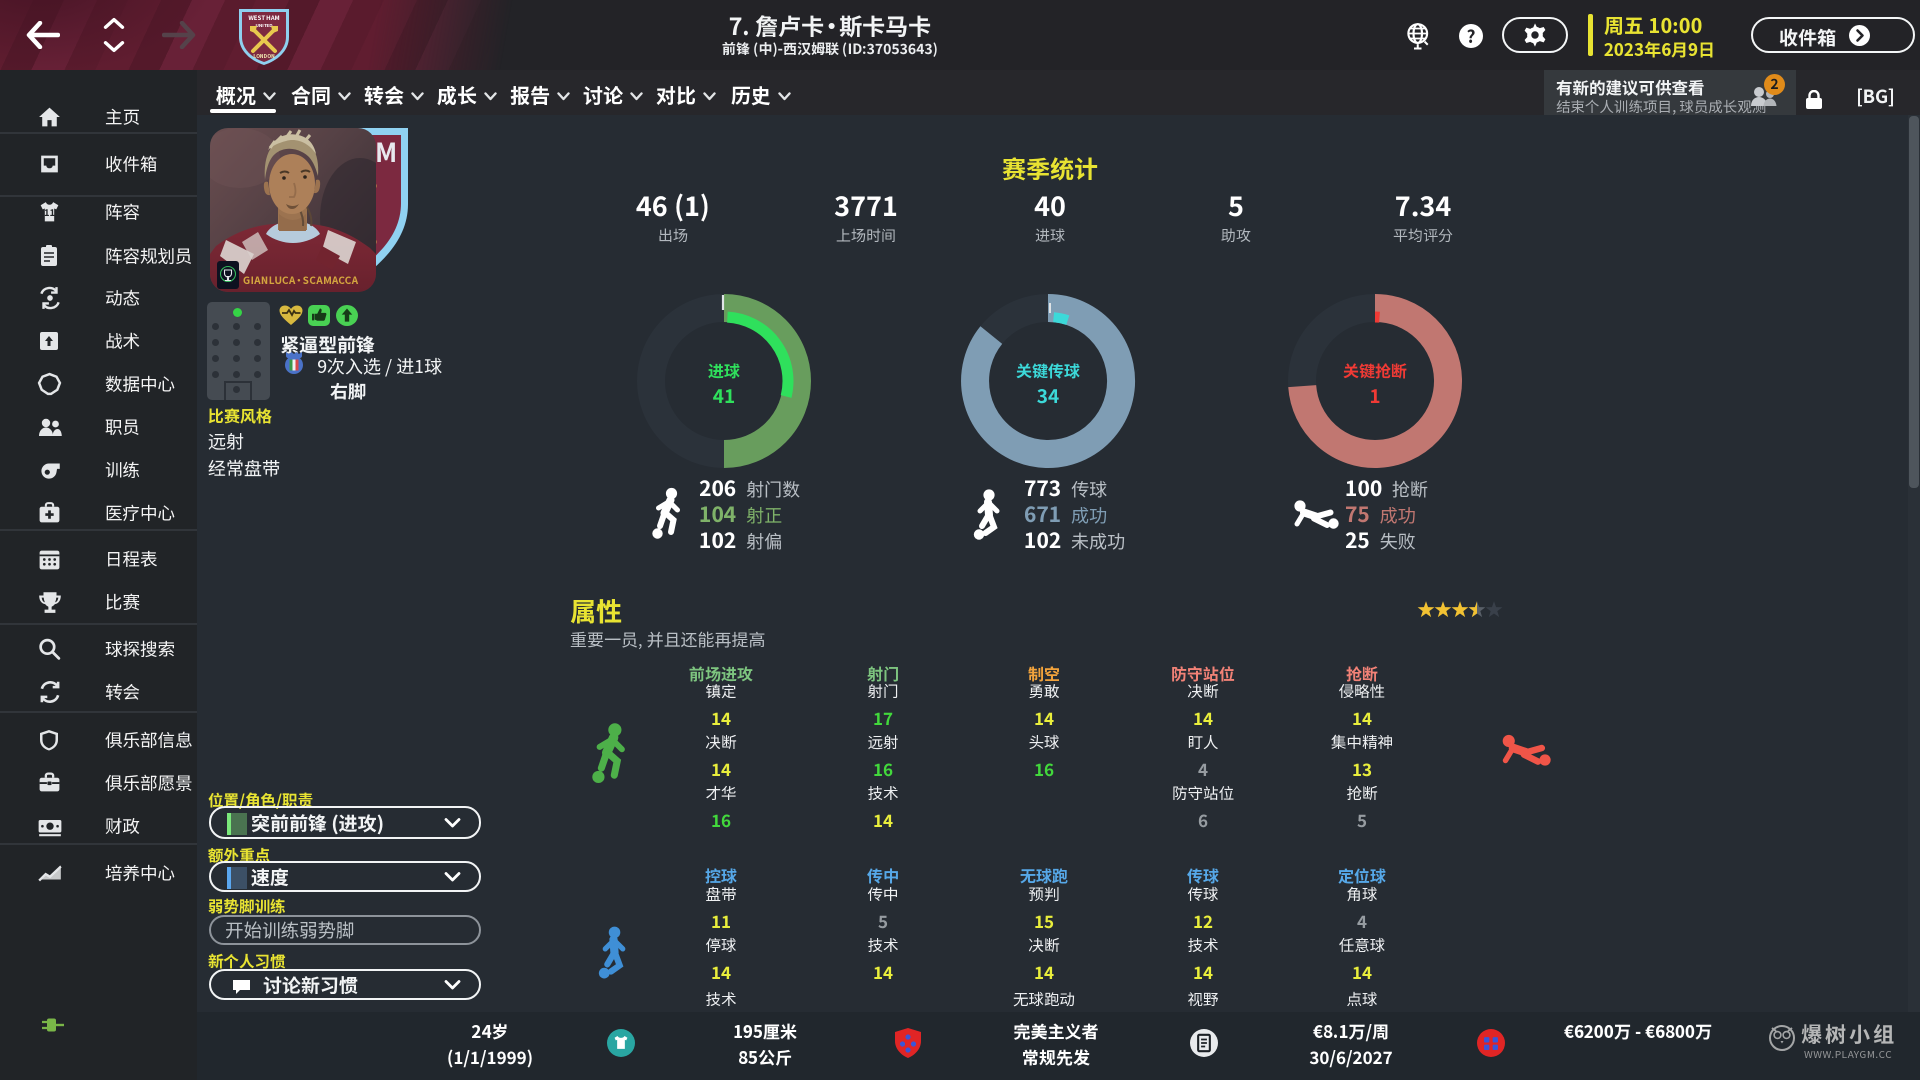 This screenshot has width=1920, height=1080. What do you see at coordinates (263, 26) in the screenshot?
I see `svg-text: UNITED` at bounding box center [263, 26].